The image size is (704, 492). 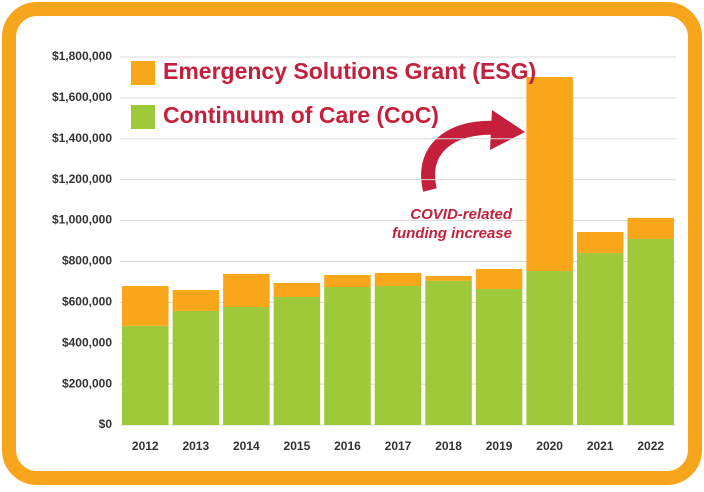 I want to click on x-tick-label: 2022, so click(x=650, y=446).